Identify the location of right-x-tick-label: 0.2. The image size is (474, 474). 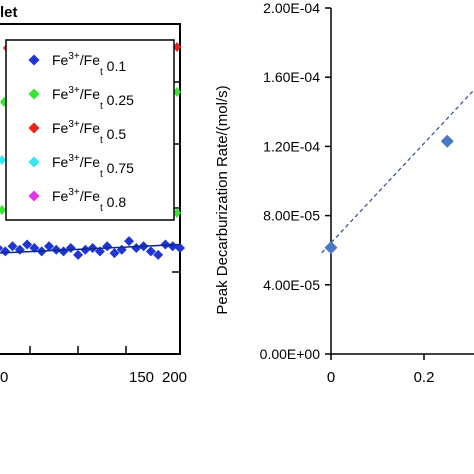
(424, 377).